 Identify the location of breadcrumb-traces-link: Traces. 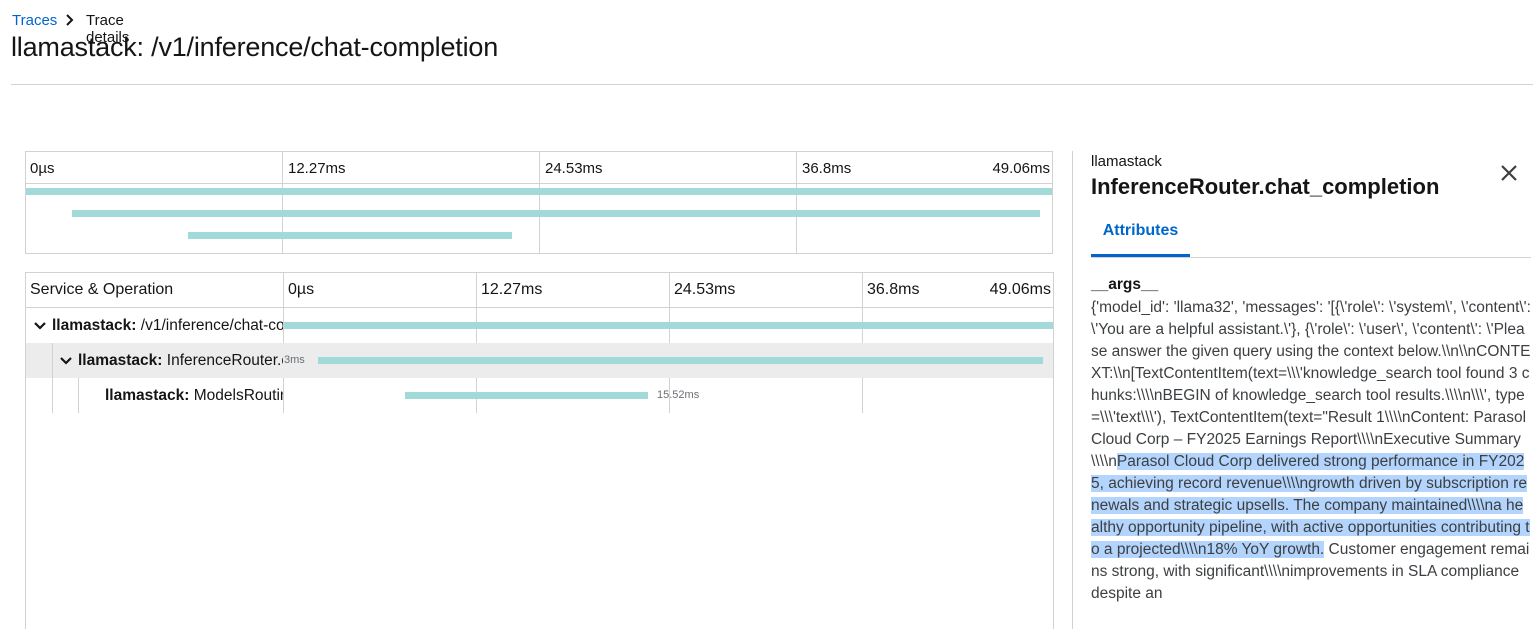
(35, 20).